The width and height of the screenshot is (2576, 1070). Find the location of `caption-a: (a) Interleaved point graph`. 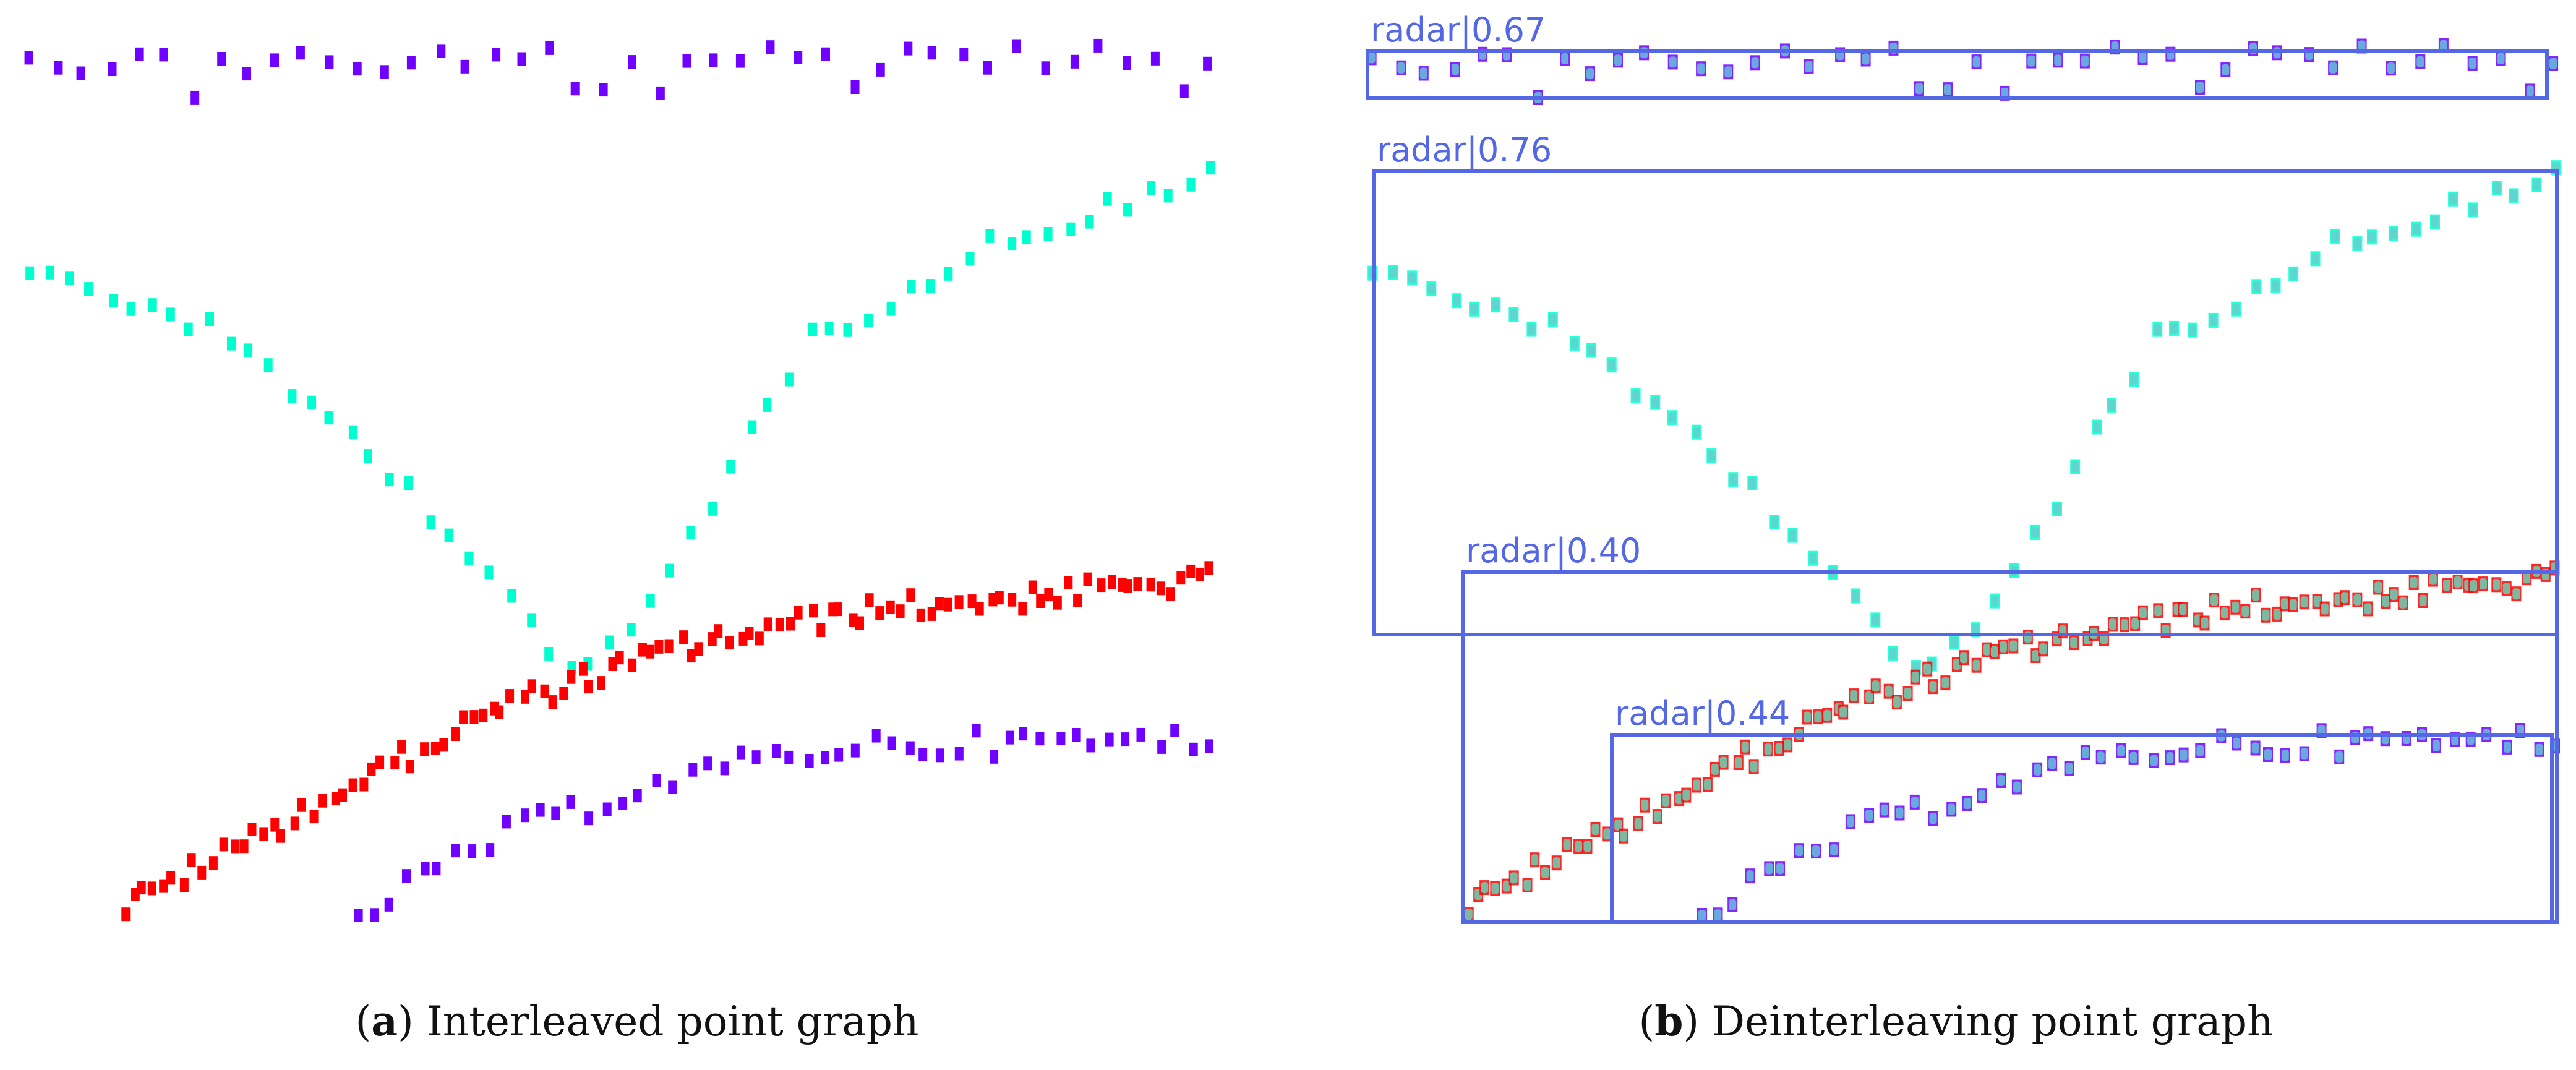

caption-a: (a) Interleaved point graph is located at coordinates (637, 1021).